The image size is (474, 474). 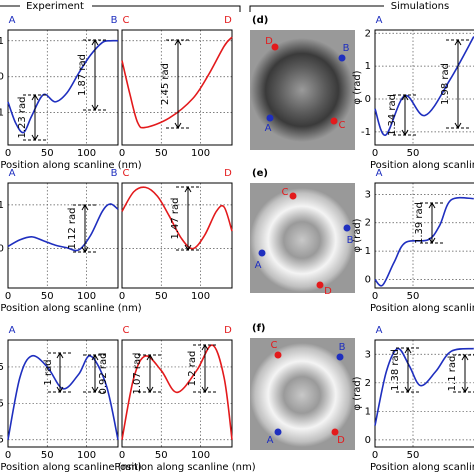 What do you see at coordinates (260, 20) in the screenshot?
I see `panel-label: (d)` at bounding box center [260, 20].